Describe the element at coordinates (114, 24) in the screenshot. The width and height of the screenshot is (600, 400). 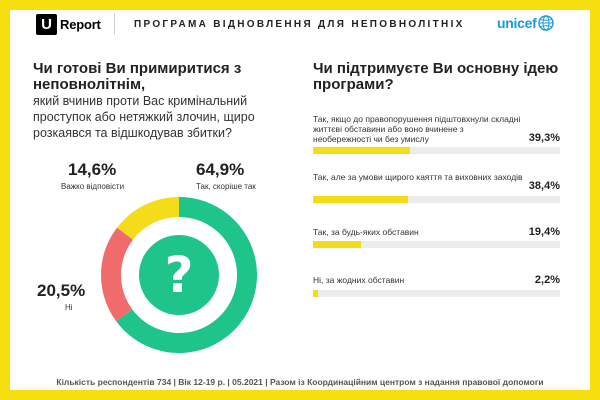
I see `header-divider` at that location.